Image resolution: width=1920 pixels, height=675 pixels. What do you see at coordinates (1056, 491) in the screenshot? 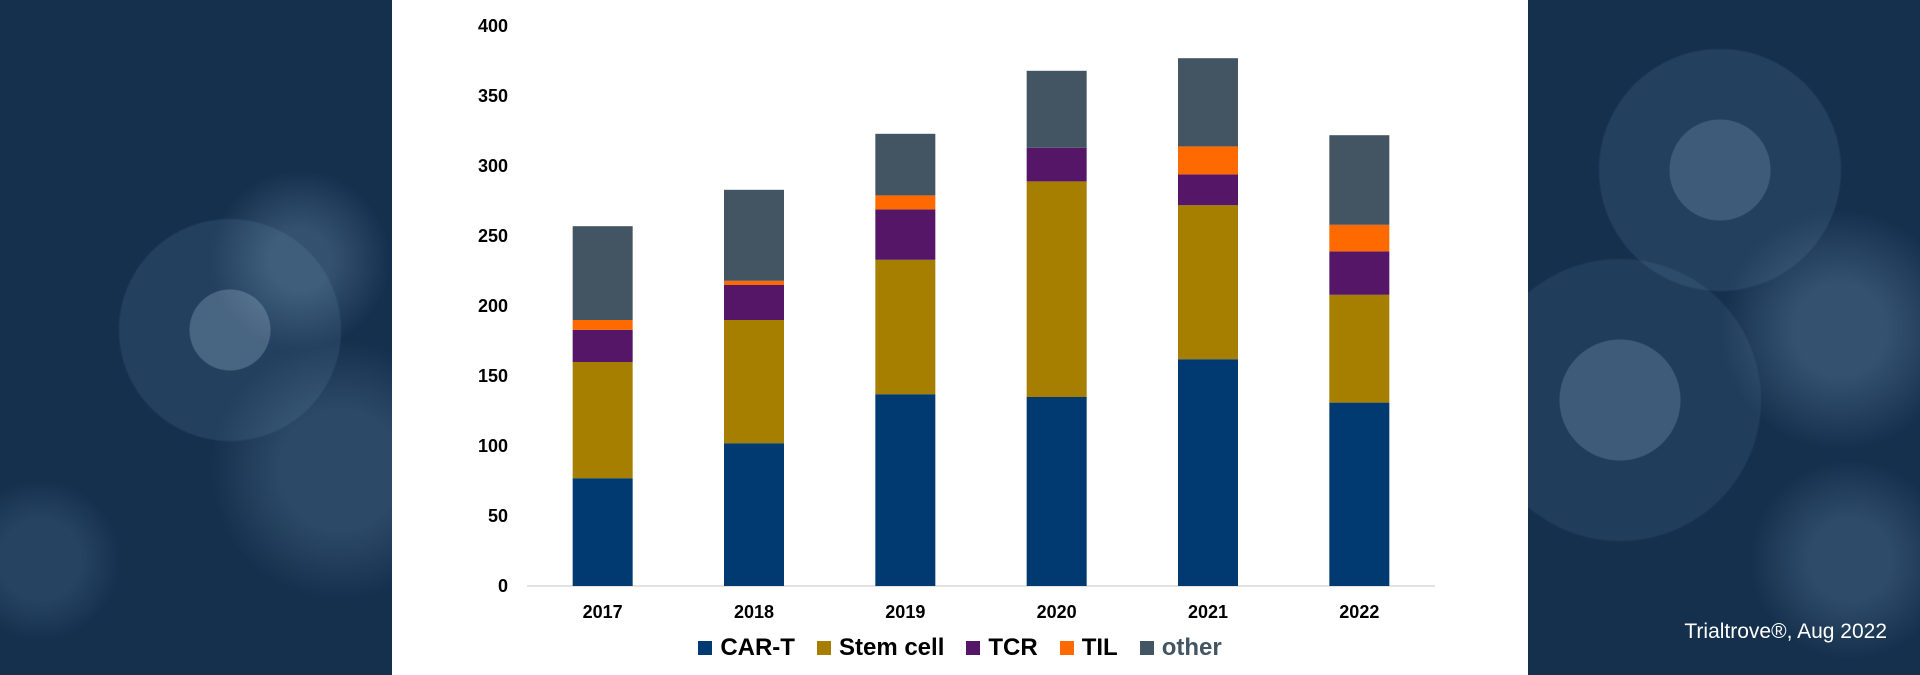
I see `bar-car-t-2020` at bounding box center [1056, 491].